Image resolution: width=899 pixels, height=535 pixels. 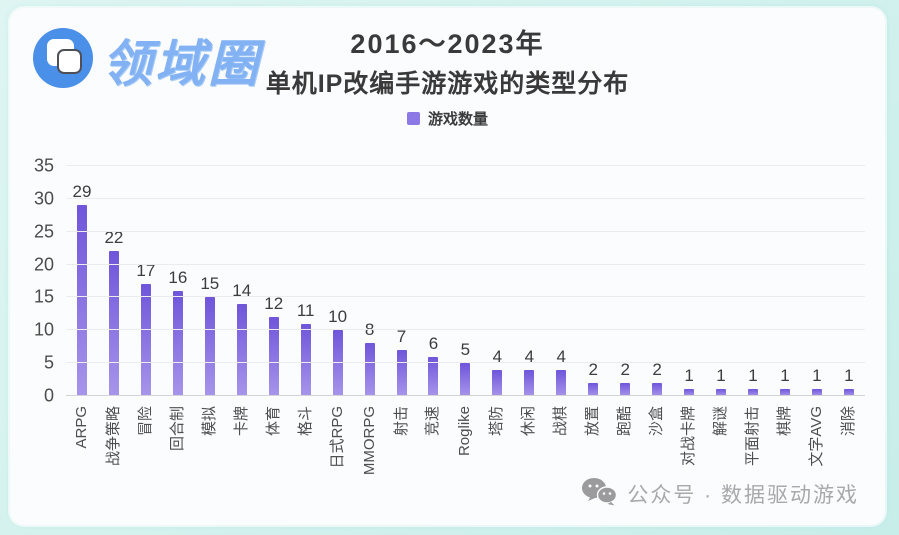 I want to click on chart-title: 2016～2023年 单机IP改编手游游戏的类型分布, so click(x=447, y=61).